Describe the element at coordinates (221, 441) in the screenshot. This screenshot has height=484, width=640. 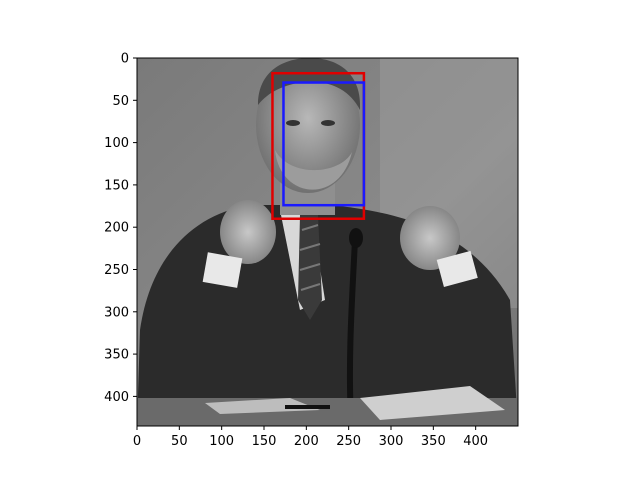
I see `x-tick-label: 100` at that location.